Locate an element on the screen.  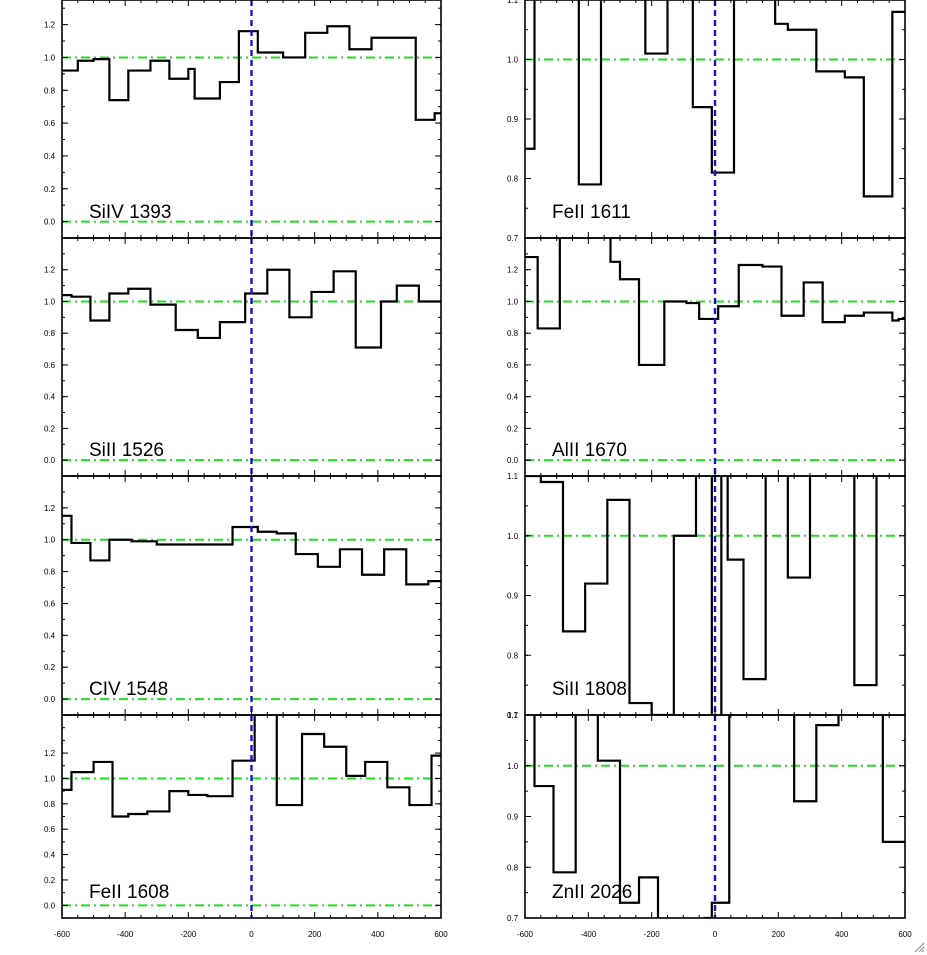
panel-ion-label: FeII 1608 is located at coordinates (129, 892).